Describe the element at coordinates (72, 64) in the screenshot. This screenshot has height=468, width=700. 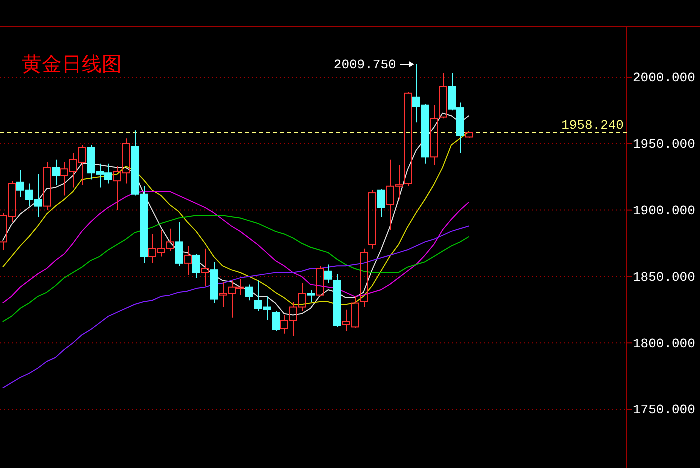
I see `text: 黄金日线图` at that location.